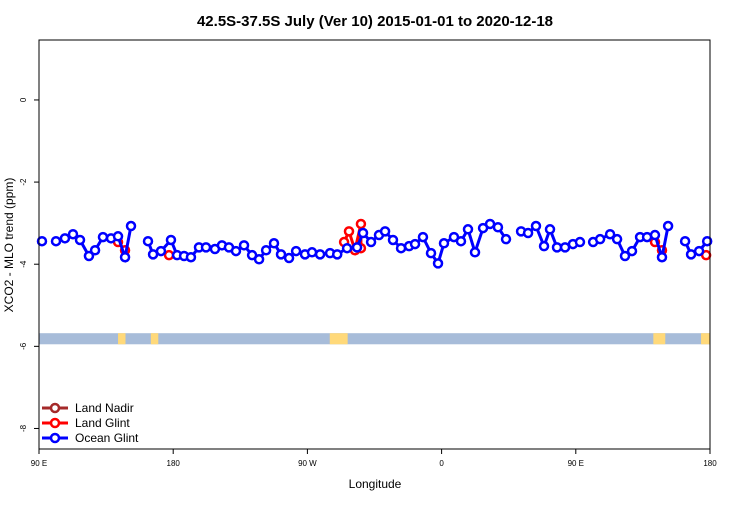 This screenshot has width=750, height=505. What do you see at coordinates (23, 182) in the screenshot?
I see `y-tick-label: -2` at bounding box center [23, 182].